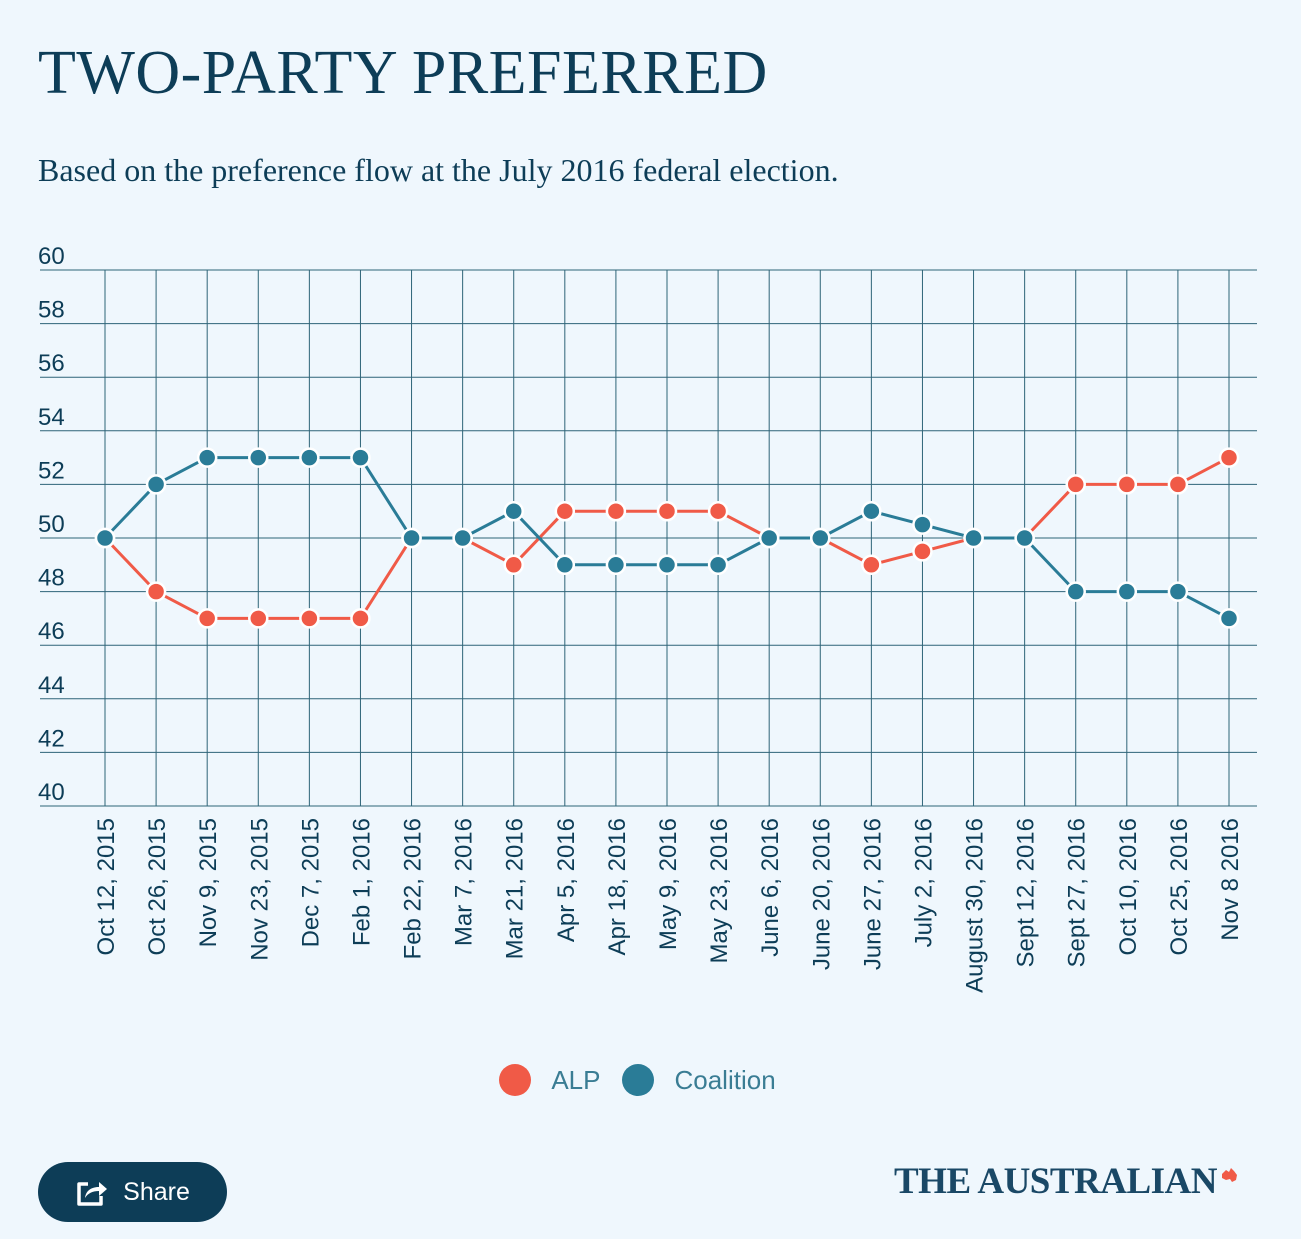 The width and height of the screenshot is (1301, 1239). Describe the element at coordinates (515, 1080) in the screenshot. I see `legend-marker-alp` at that location.